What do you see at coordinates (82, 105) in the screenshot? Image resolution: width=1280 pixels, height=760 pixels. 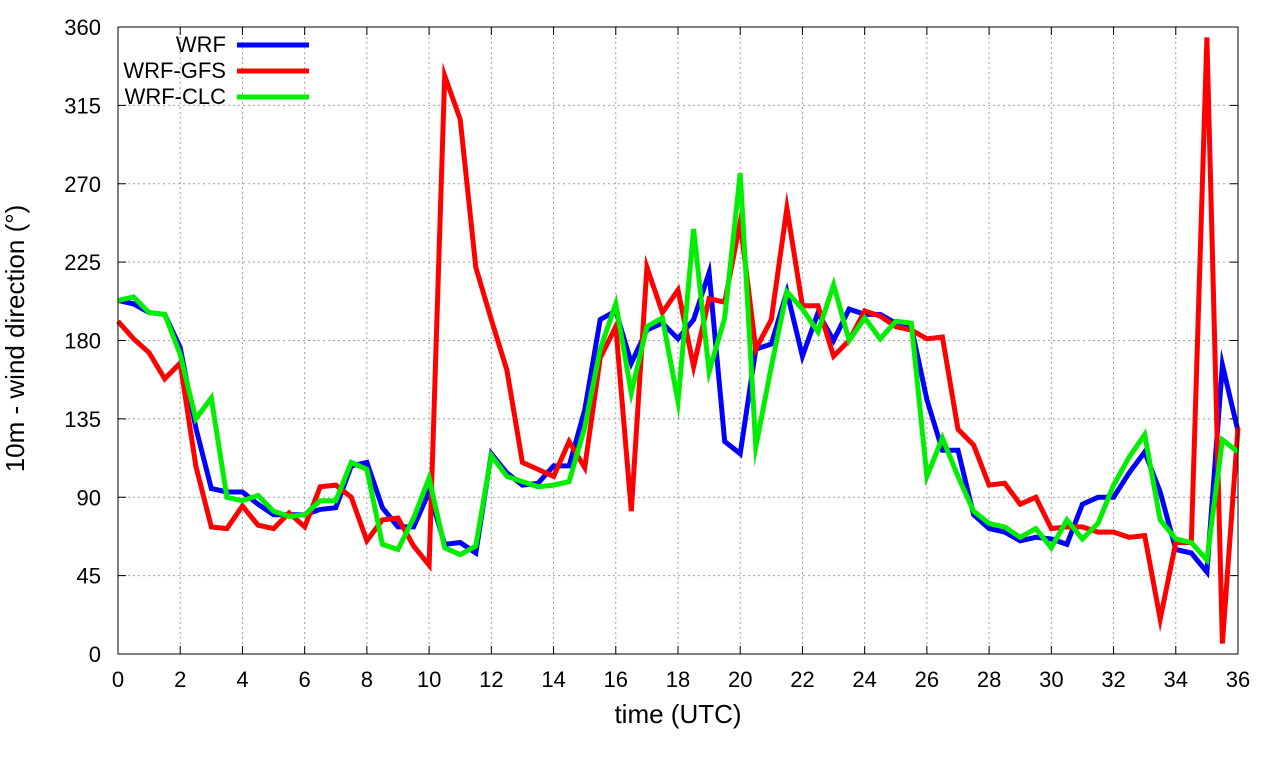 I see `y-tick-label: 315` at bounding box center [82, 105].